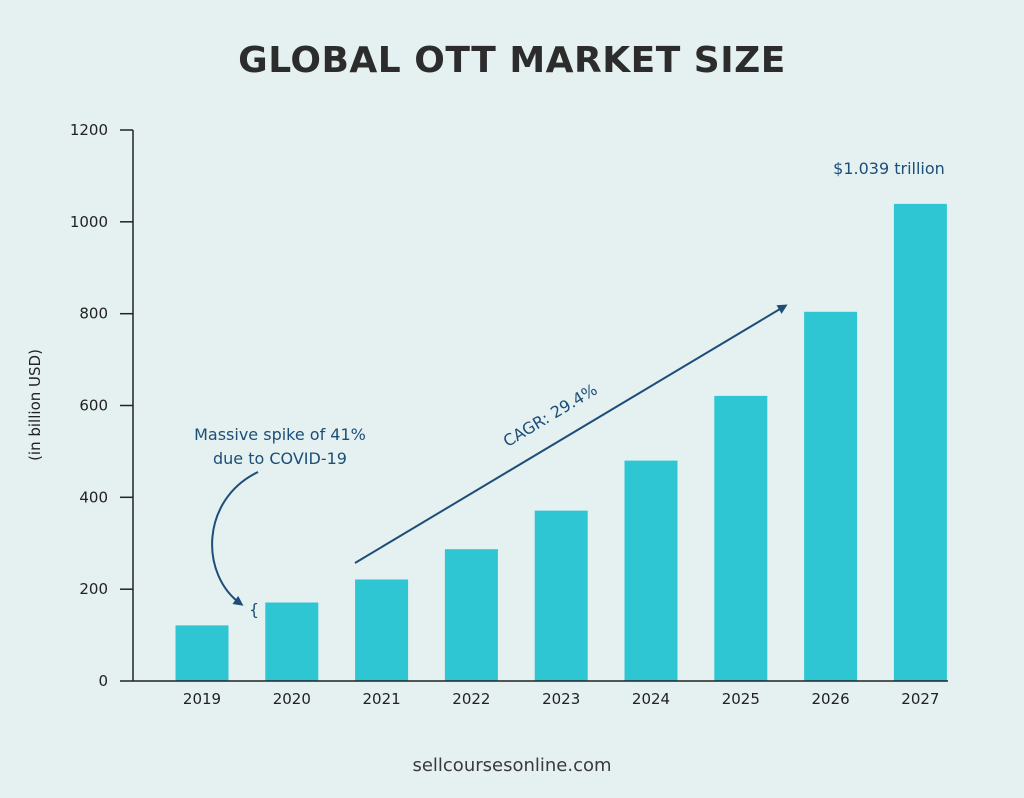 This screenshot has width=1024, height=798. I want to click on bar-2020, so click(292, 641).